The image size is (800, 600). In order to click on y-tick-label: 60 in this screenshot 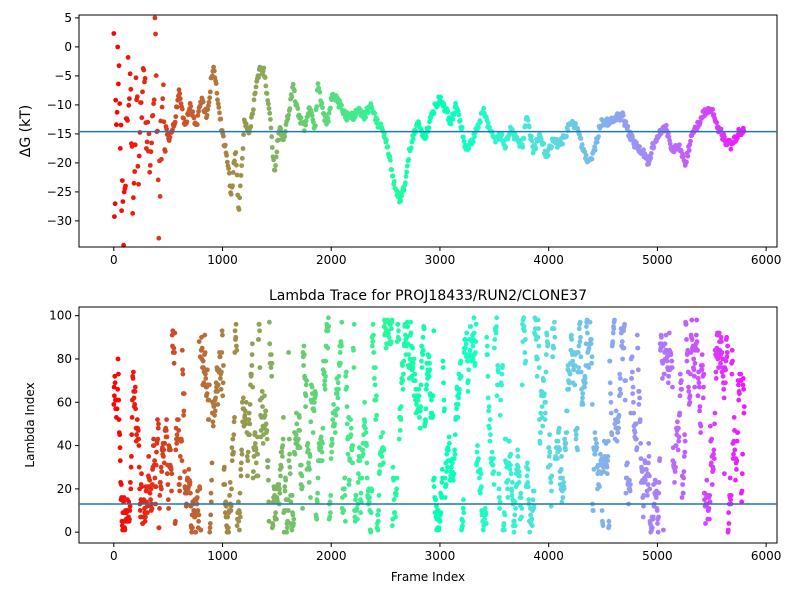, I will do `click(64, 402)`.